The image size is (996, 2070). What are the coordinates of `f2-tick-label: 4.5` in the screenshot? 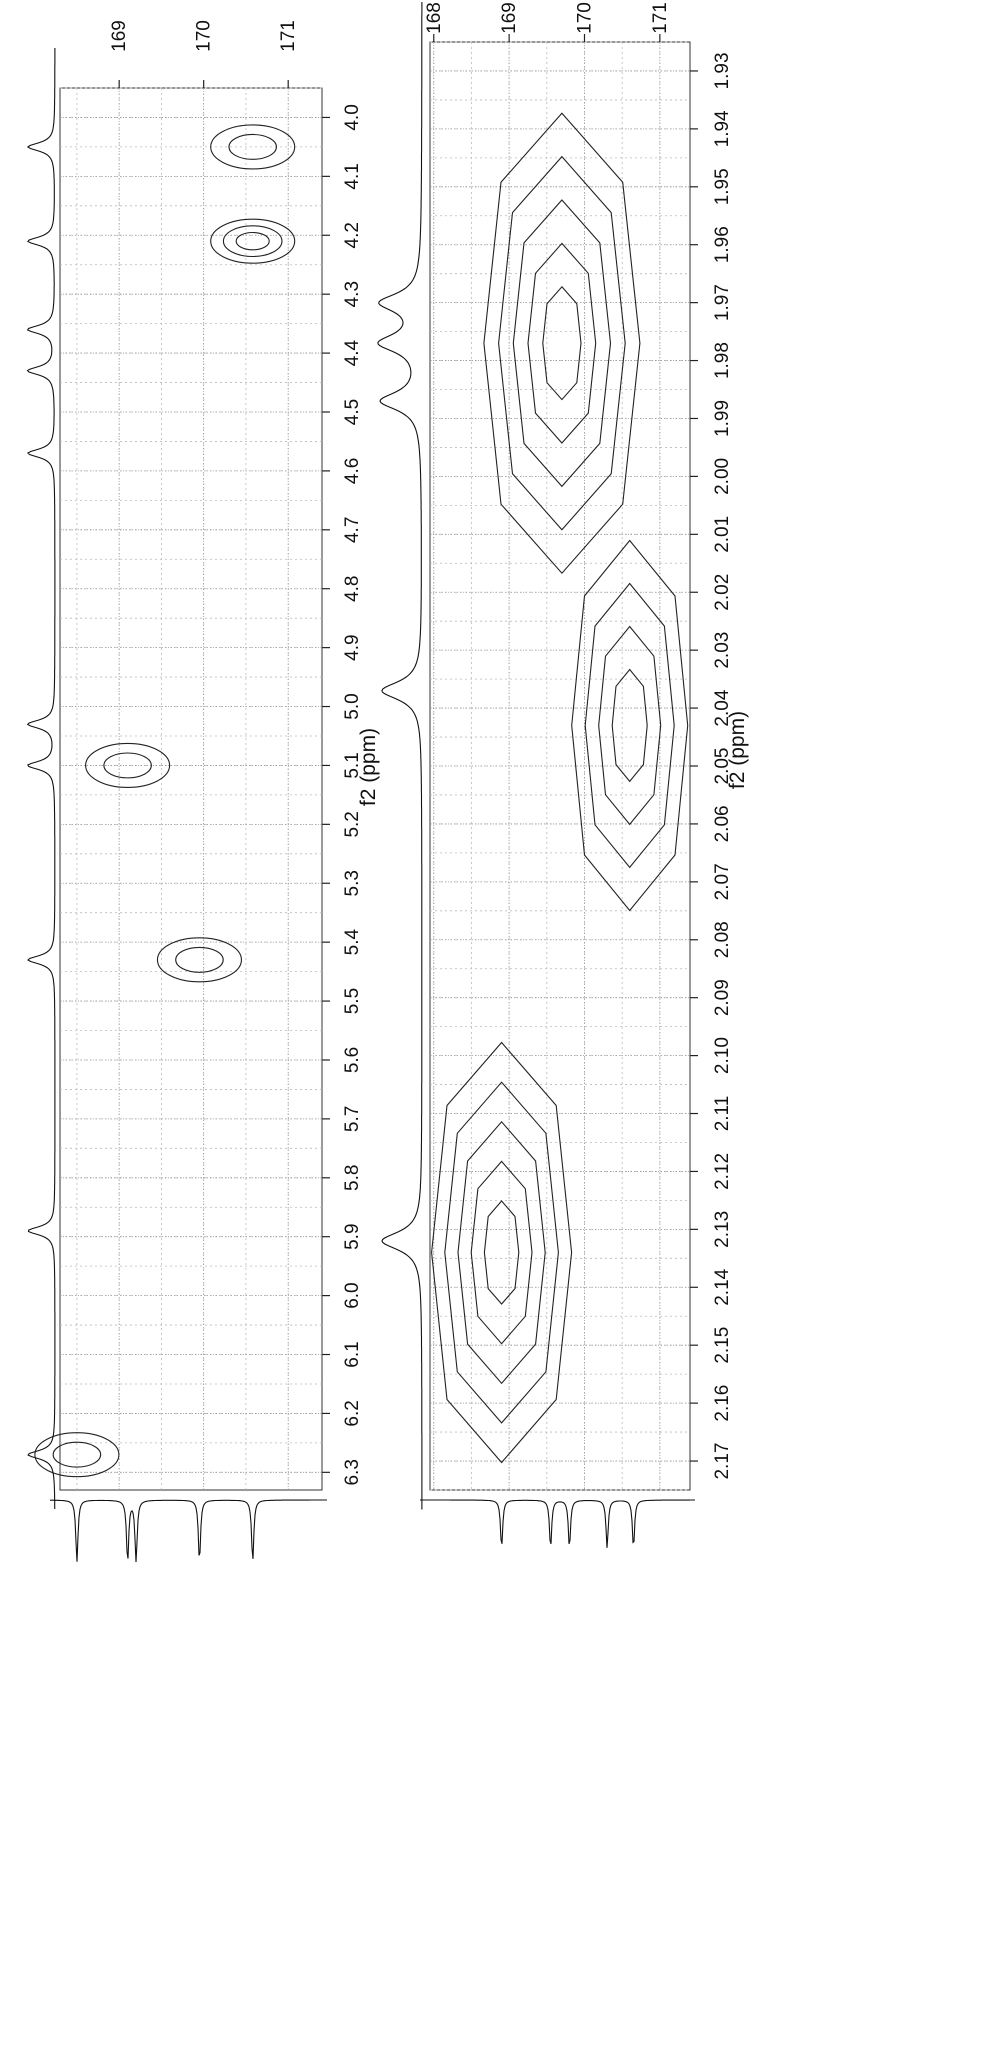 It's located at (352, 412).